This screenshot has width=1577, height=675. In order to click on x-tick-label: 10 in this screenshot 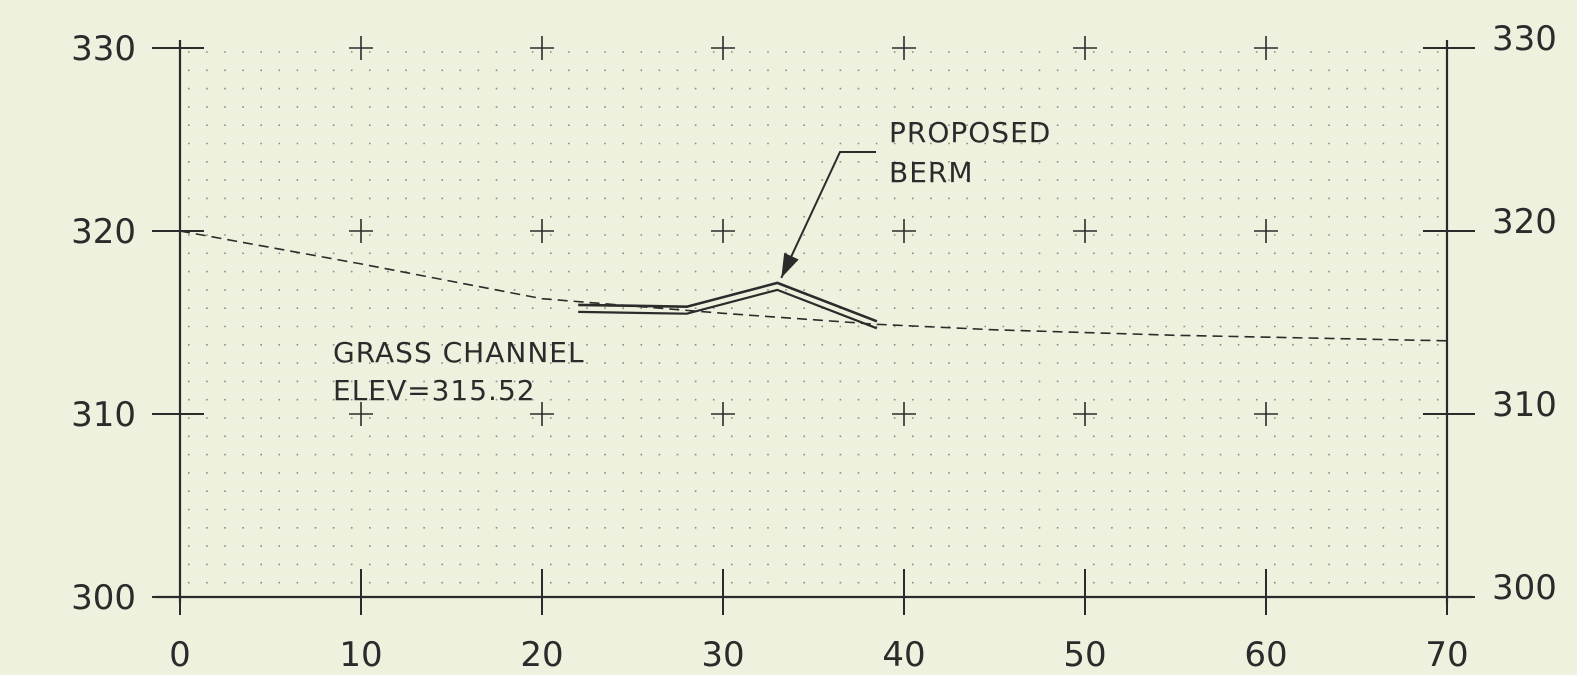, I will do `click(360, 655)`.